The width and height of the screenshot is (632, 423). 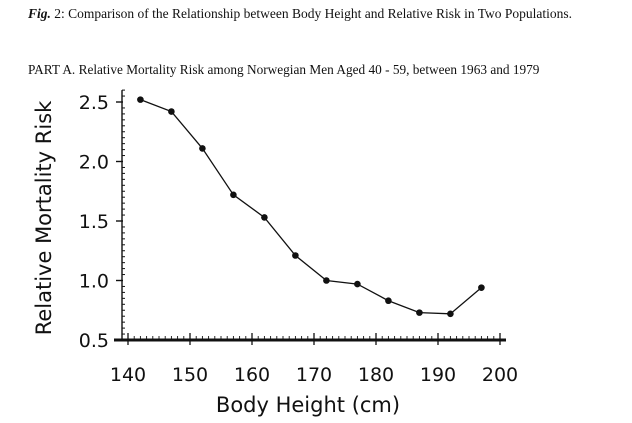 What do you see at coordinates (308, 405) in the screenshot?
I see `x-axis-title: Body Height (cm)` at bounding box center [308, 405].